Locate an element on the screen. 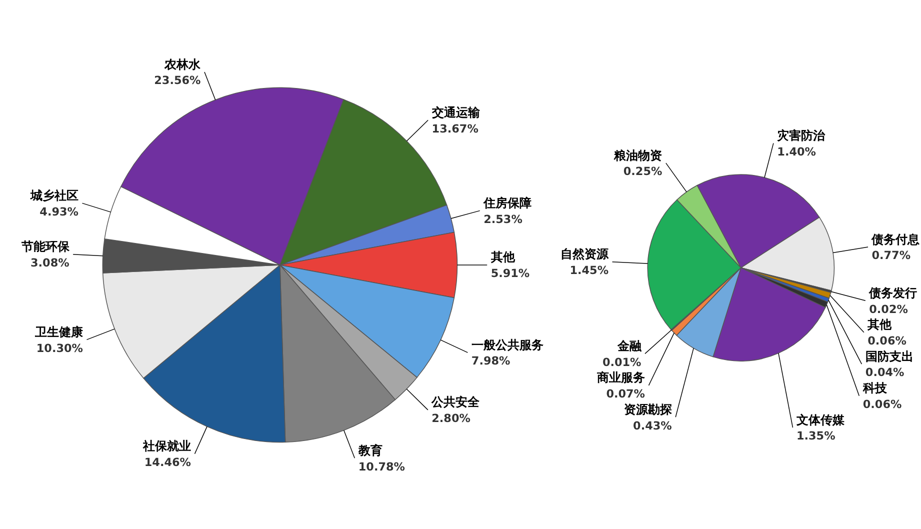  data-label: 23.56% is located at coordinates (177, 81).